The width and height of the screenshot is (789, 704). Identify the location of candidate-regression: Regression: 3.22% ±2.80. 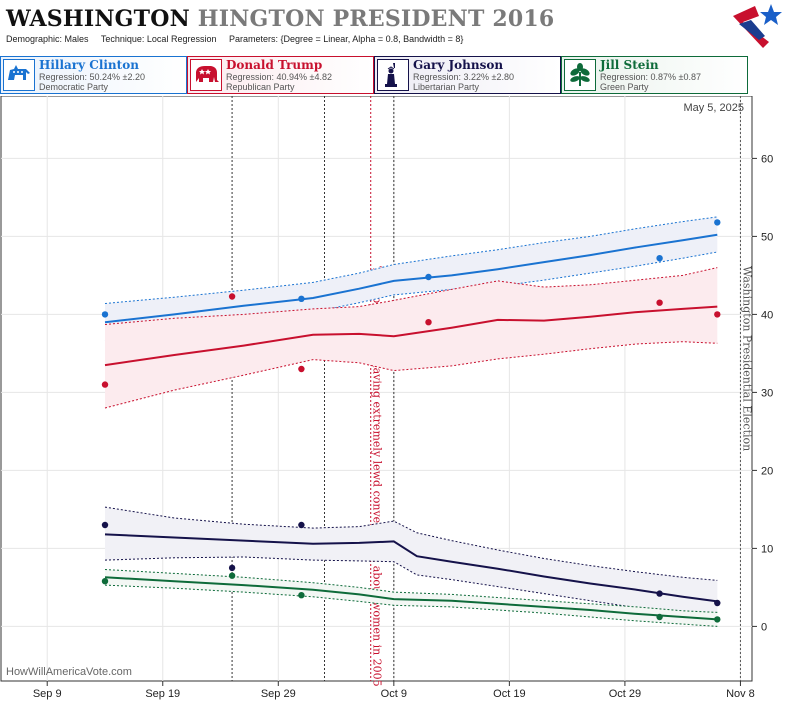
(463, 77).